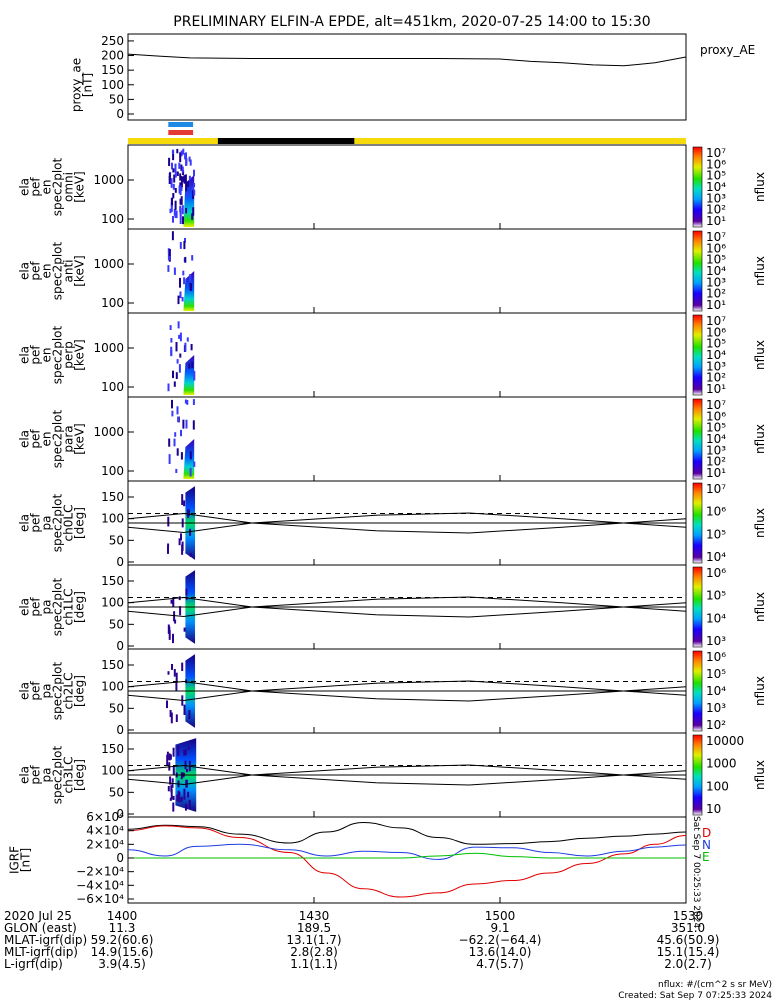  What do you see at coordinates (716, 641) in the screenshot?
I see `pa-panel-2-colorbar-tick: 10³` at bounding box center [716, 641].